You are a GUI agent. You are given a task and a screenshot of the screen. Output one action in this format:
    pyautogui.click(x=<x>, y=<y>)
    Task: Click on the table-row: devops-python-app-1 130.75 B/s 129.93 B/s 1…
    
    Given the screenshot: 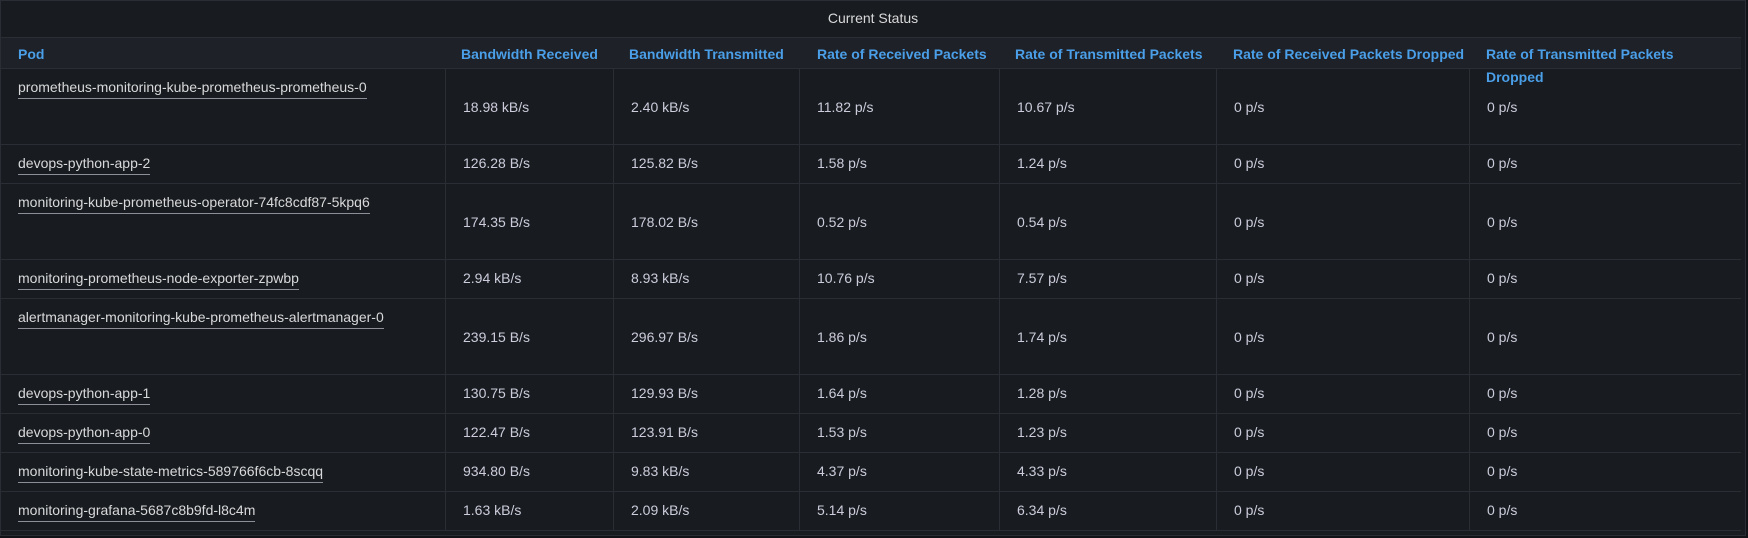 What is the action you would take?
    pyautogui.click(x=871, y=394)
    